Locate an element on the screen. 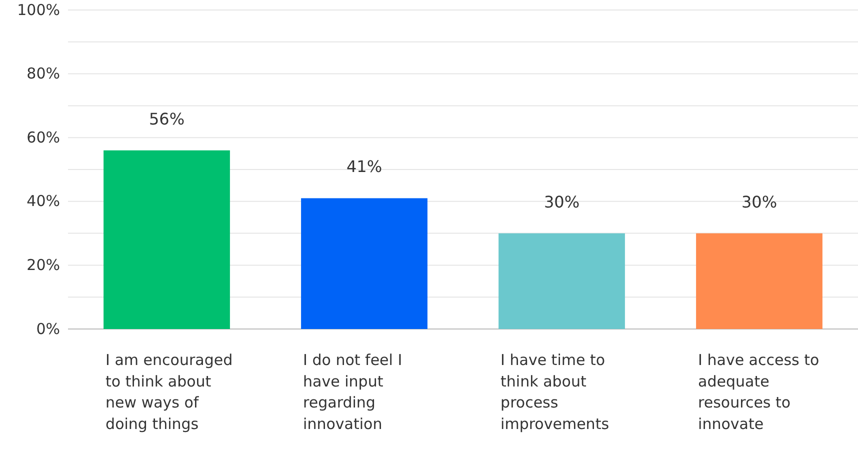 This screenshot has width=858, height=449. y-tick-label: 60% is located at coordinates (43, 137).